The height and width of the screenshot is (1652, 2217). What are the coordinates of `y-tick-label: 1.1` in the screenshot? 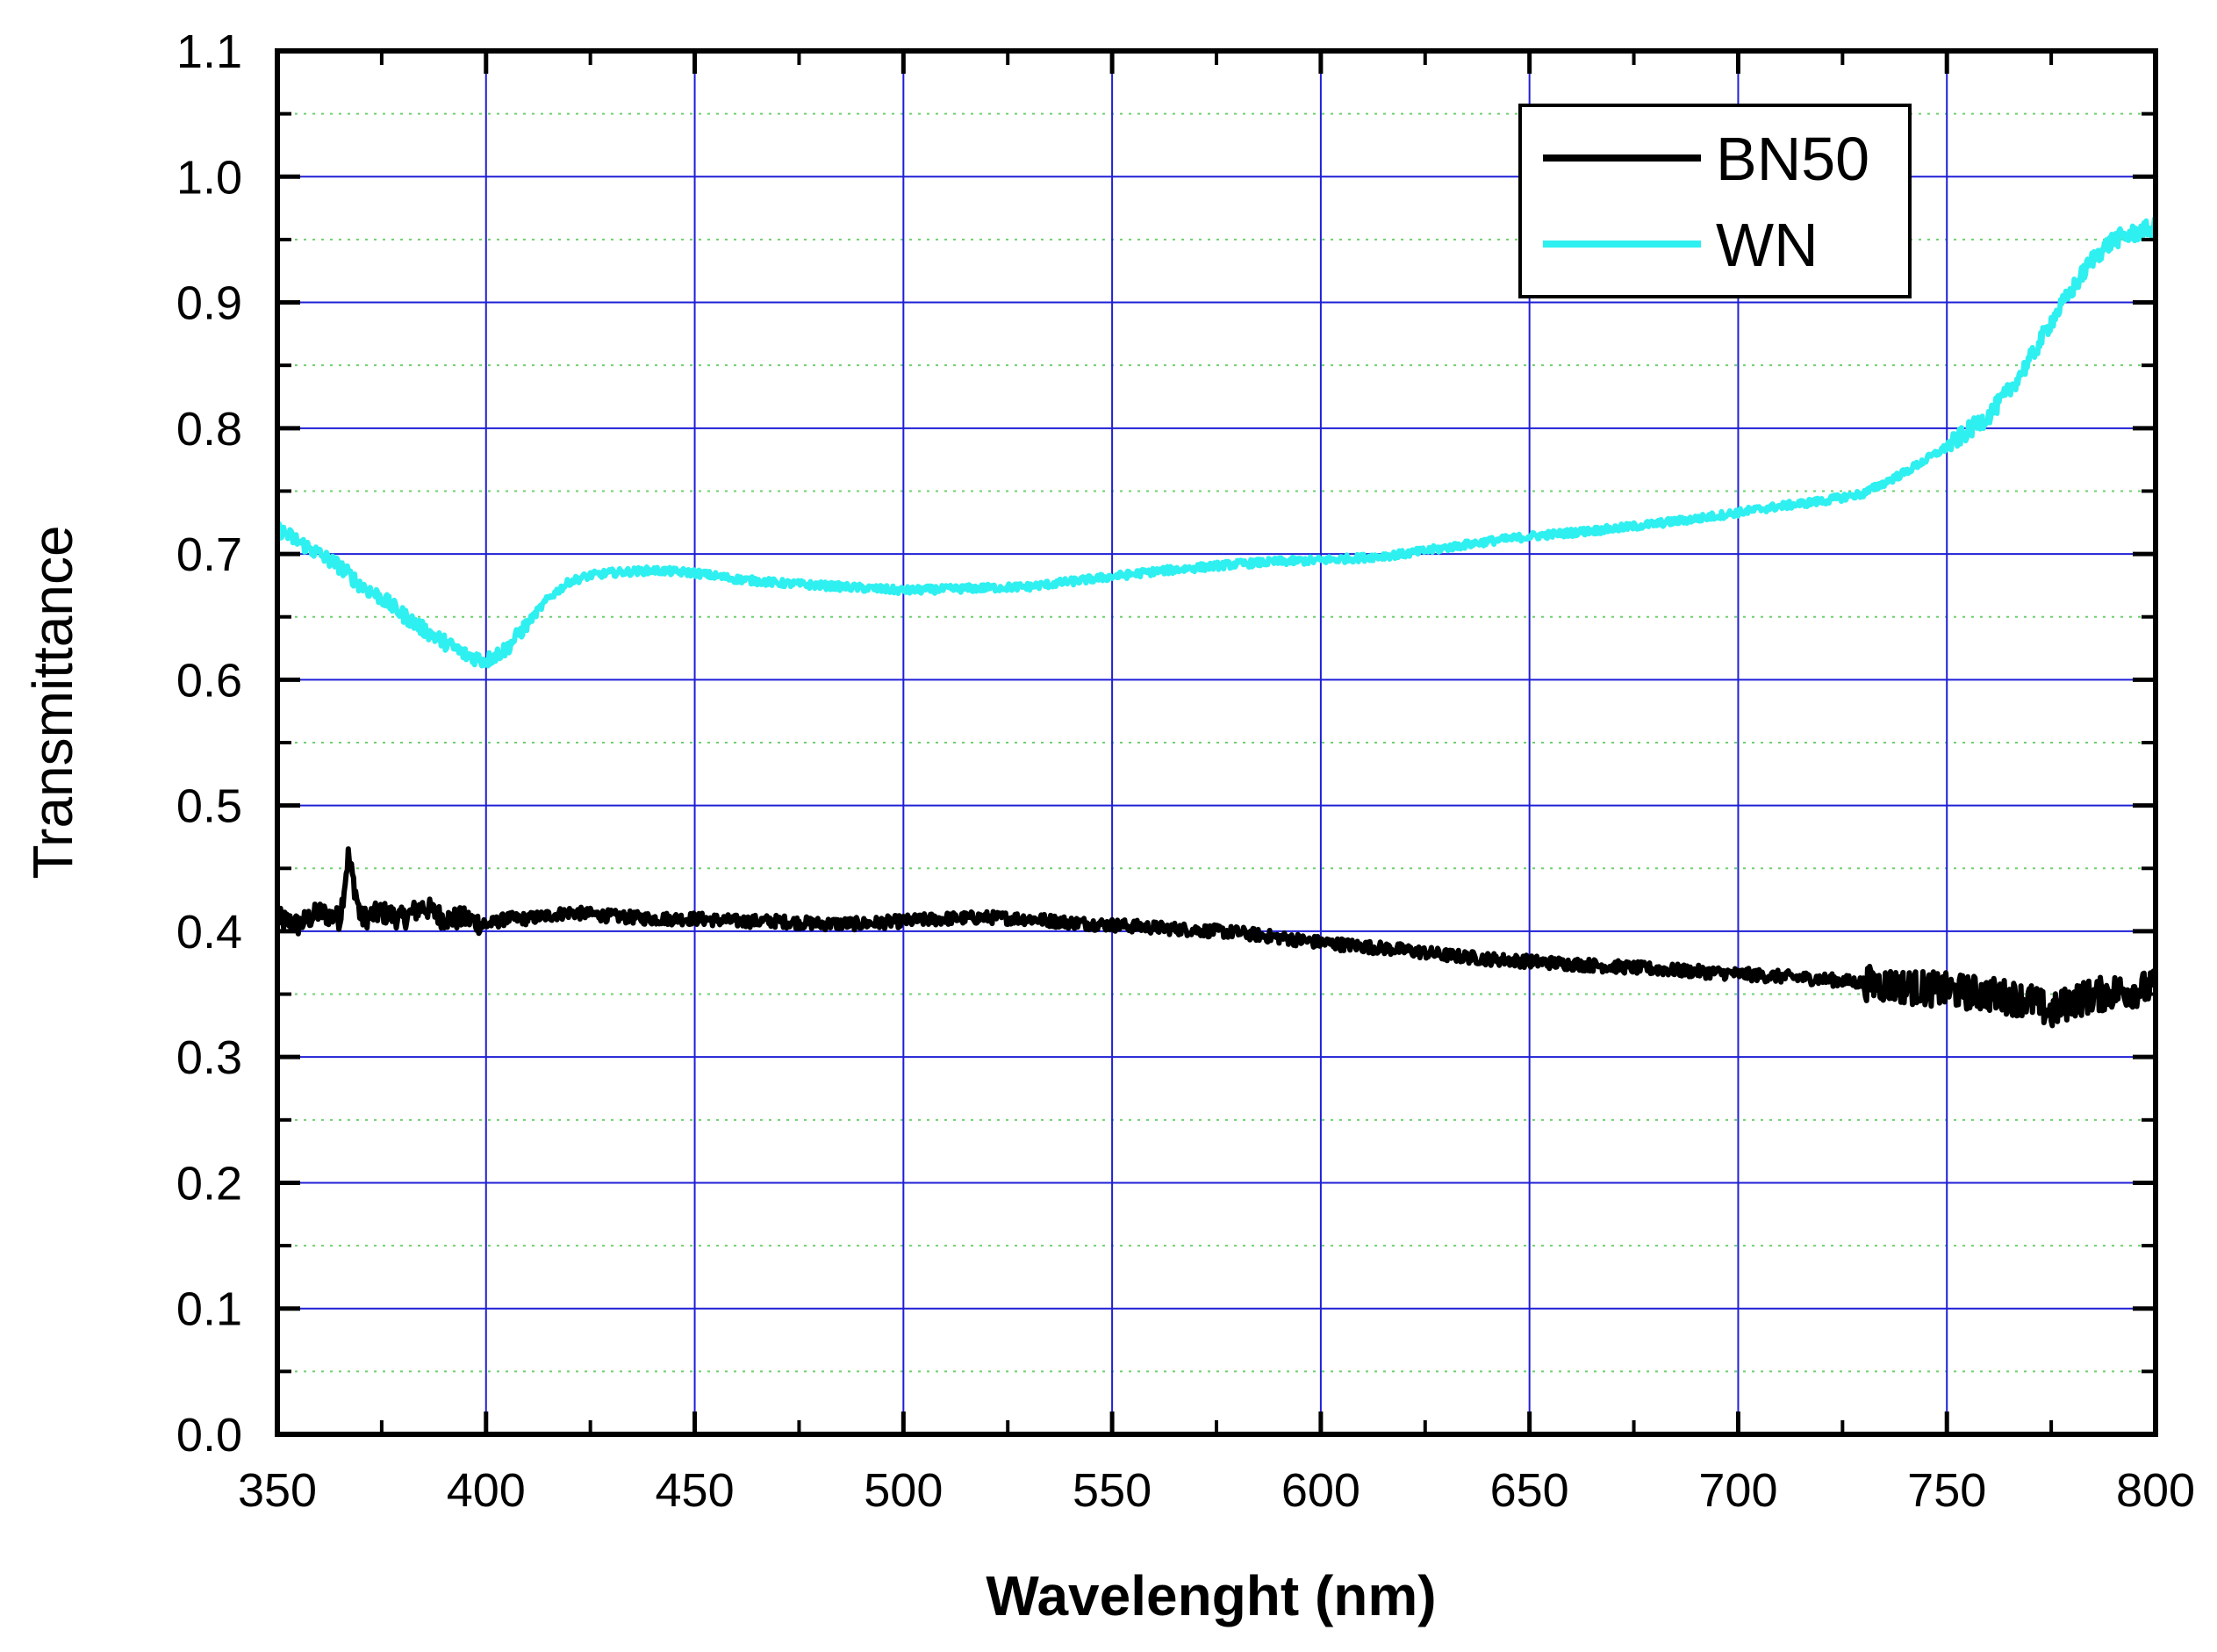 It's located at (209, 51).